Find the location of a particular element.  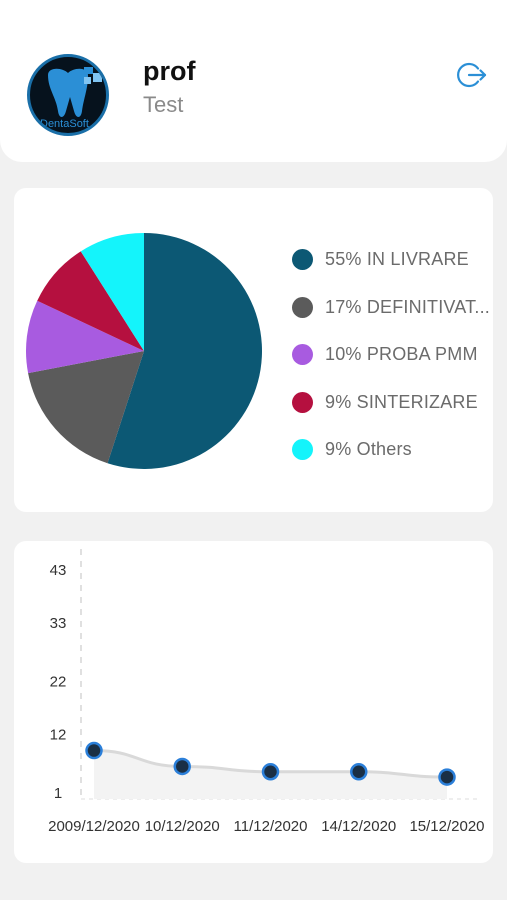

legend-item-proba-pmm: 10% PROBA PMM is located at coordinates (392, 354).